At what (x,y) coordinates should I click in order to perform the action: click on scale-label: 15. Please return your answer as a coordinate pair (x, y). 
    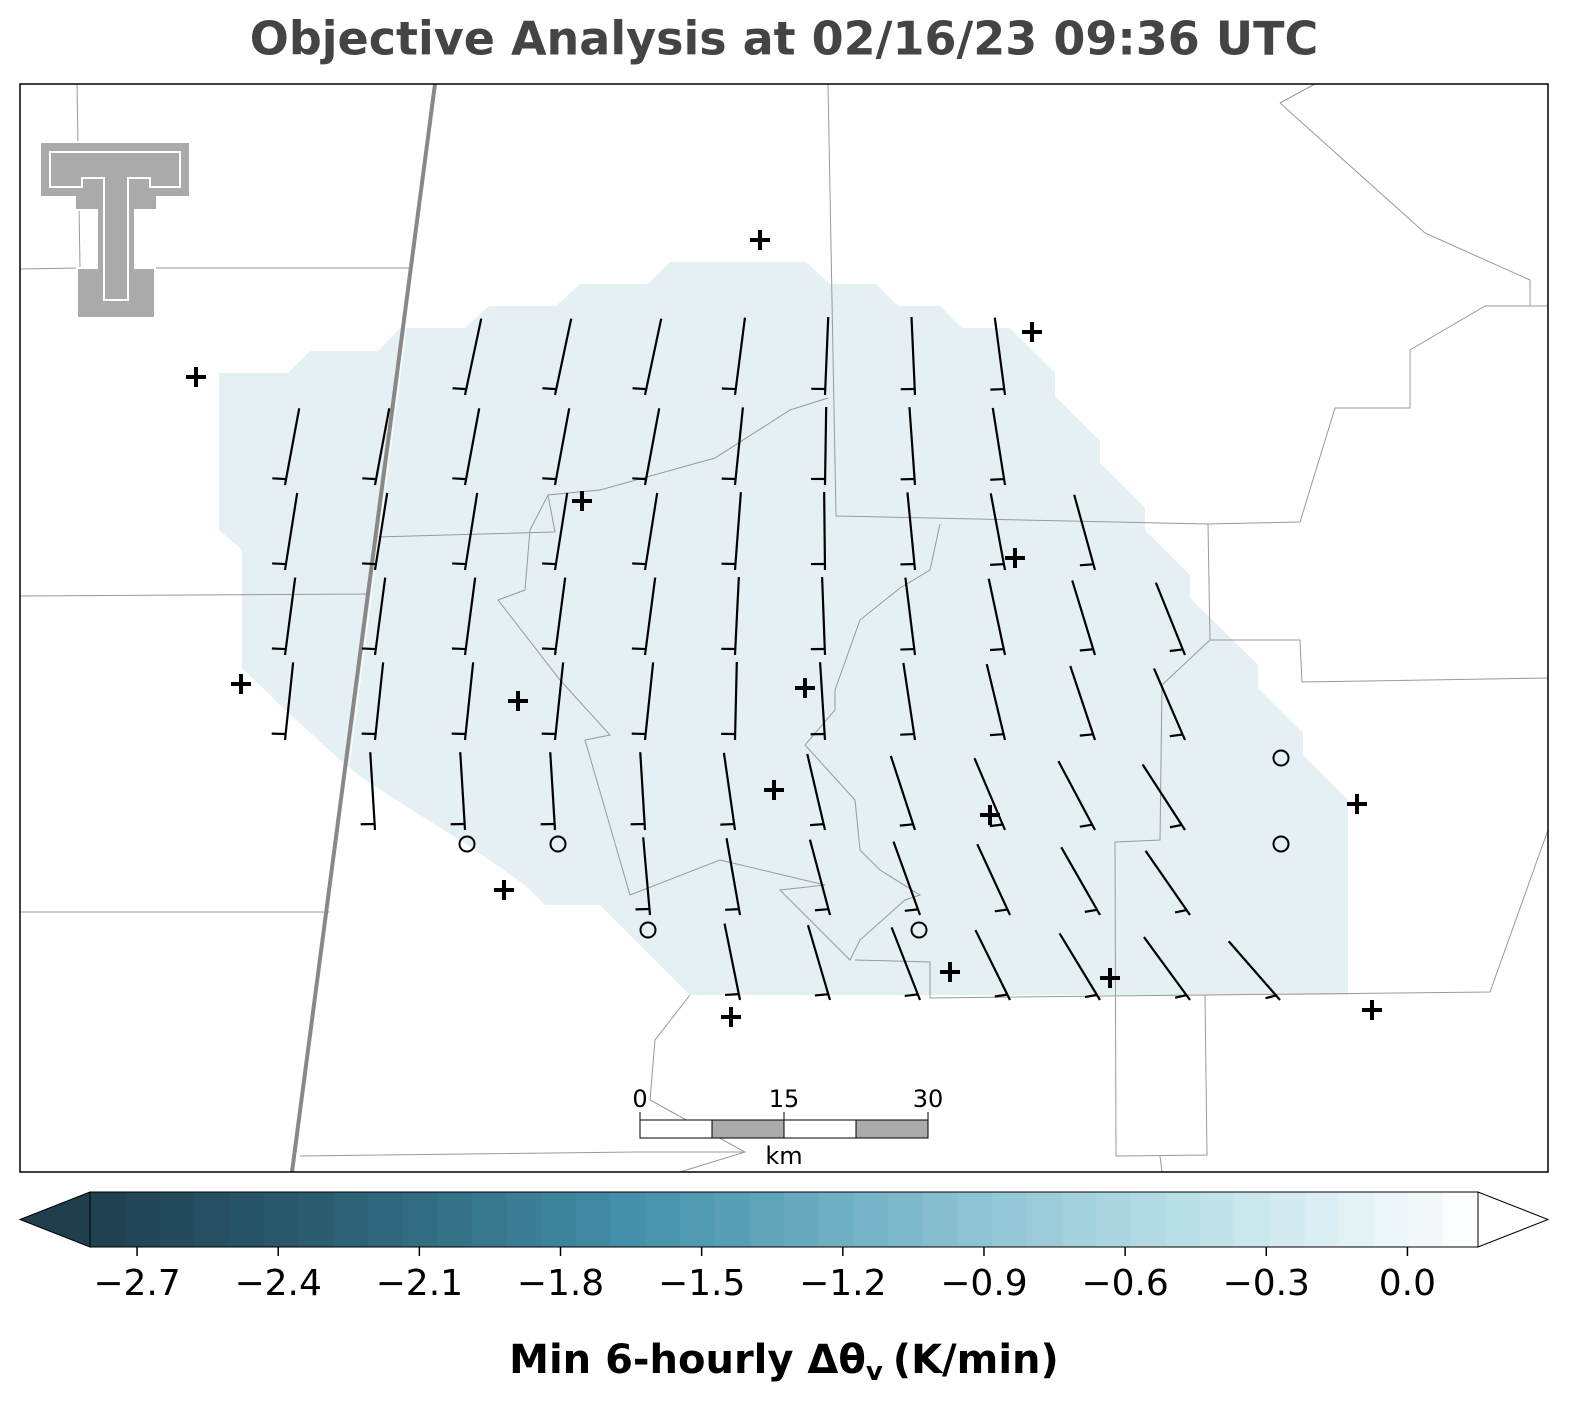
    Looking at the image, I should click on (784, 1099).